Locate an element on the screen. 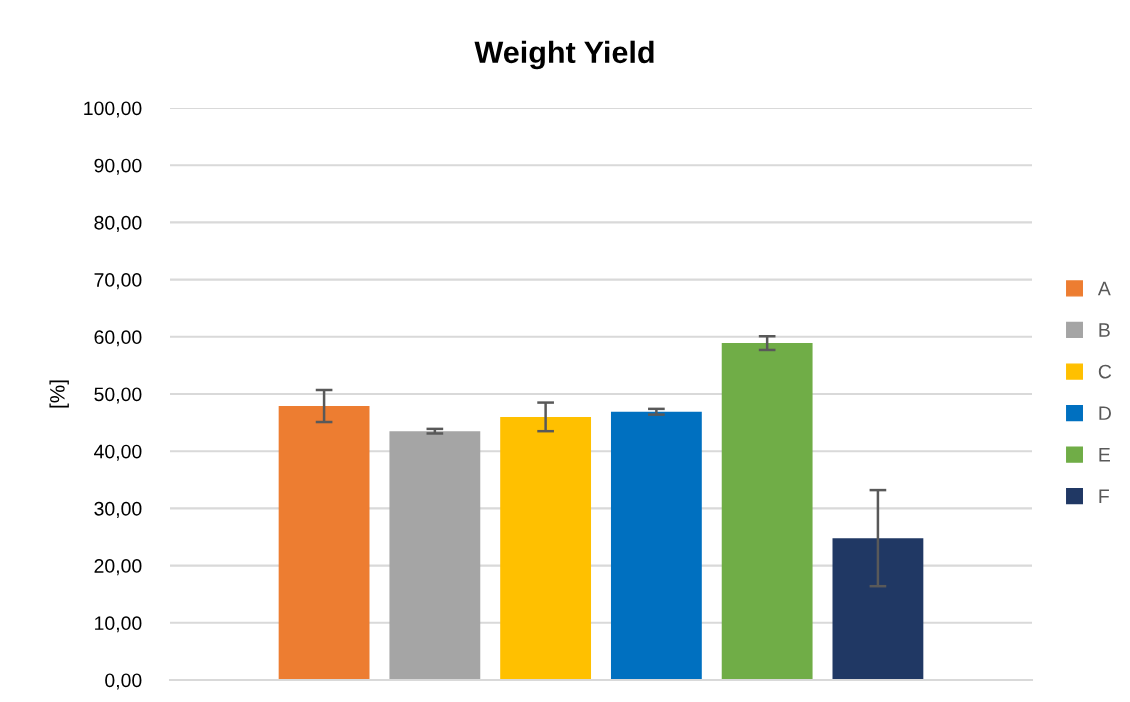 The width and height of the screenshot is (1130, 702). y-tick-label: 10,00 is located at coordinates (118, 624).